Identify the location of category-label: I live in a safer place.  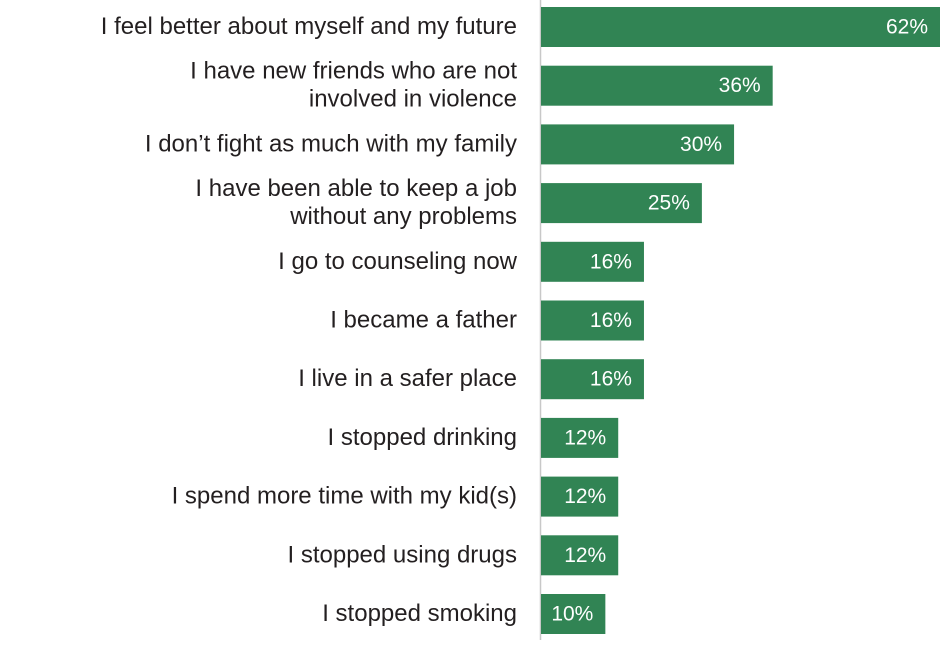
(407, 379).